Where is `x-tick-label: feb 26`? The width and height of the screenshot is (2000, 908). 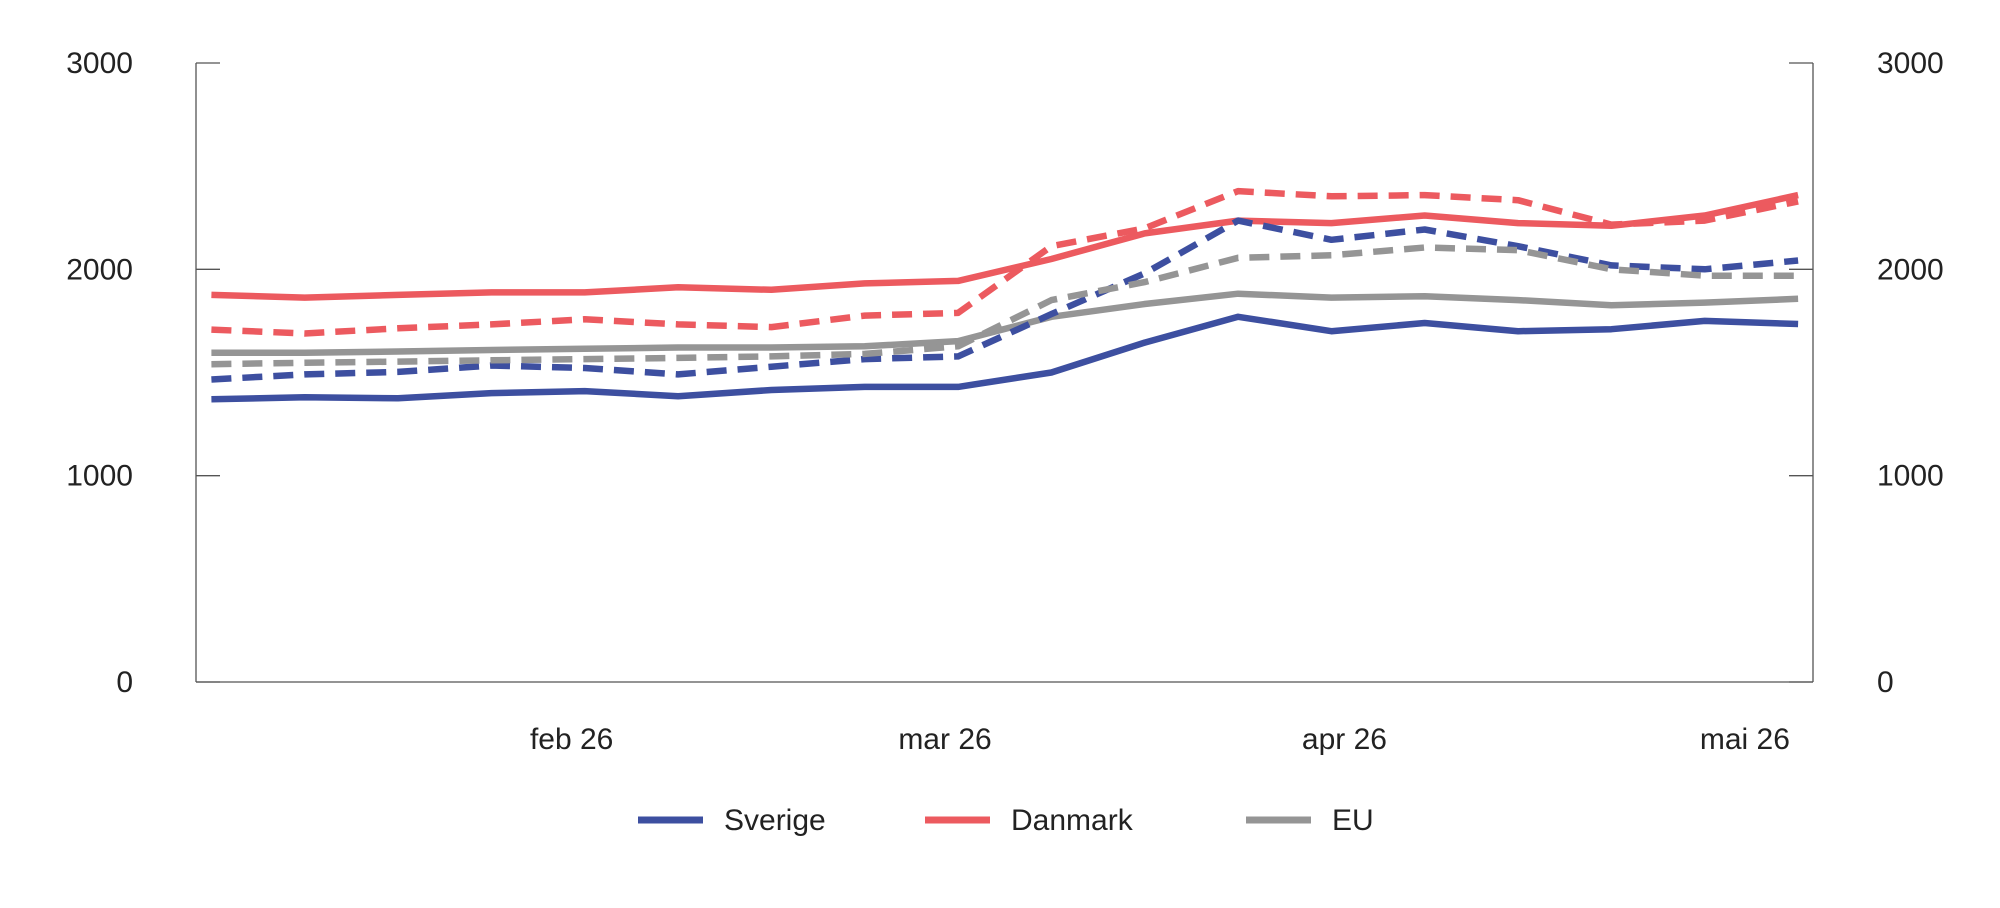
x-tick-label: feb 26 is located at coordinates (571, 739).